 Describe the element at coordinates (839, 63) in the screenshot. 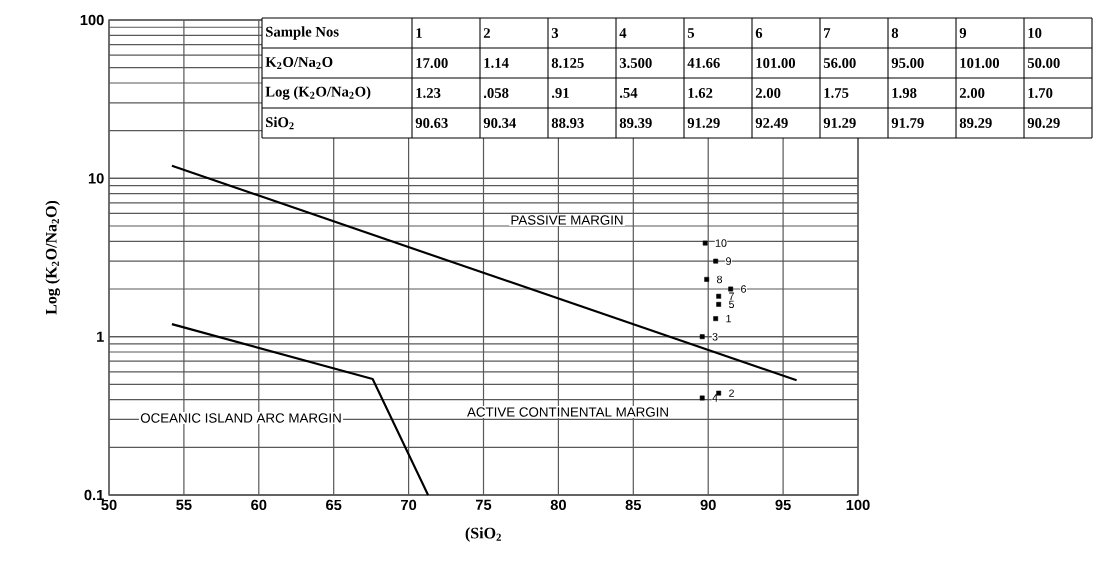

I see `annotation: 56.00` at that location.